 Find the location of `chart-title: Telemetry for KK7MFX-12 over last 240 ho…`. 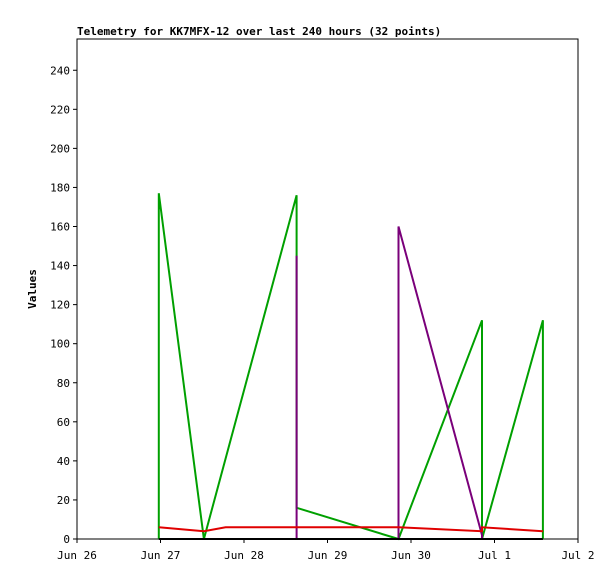

chart-title: Telemetry for KK7MFX-12 over last 240 ho… is located at coordinates (259, 31).